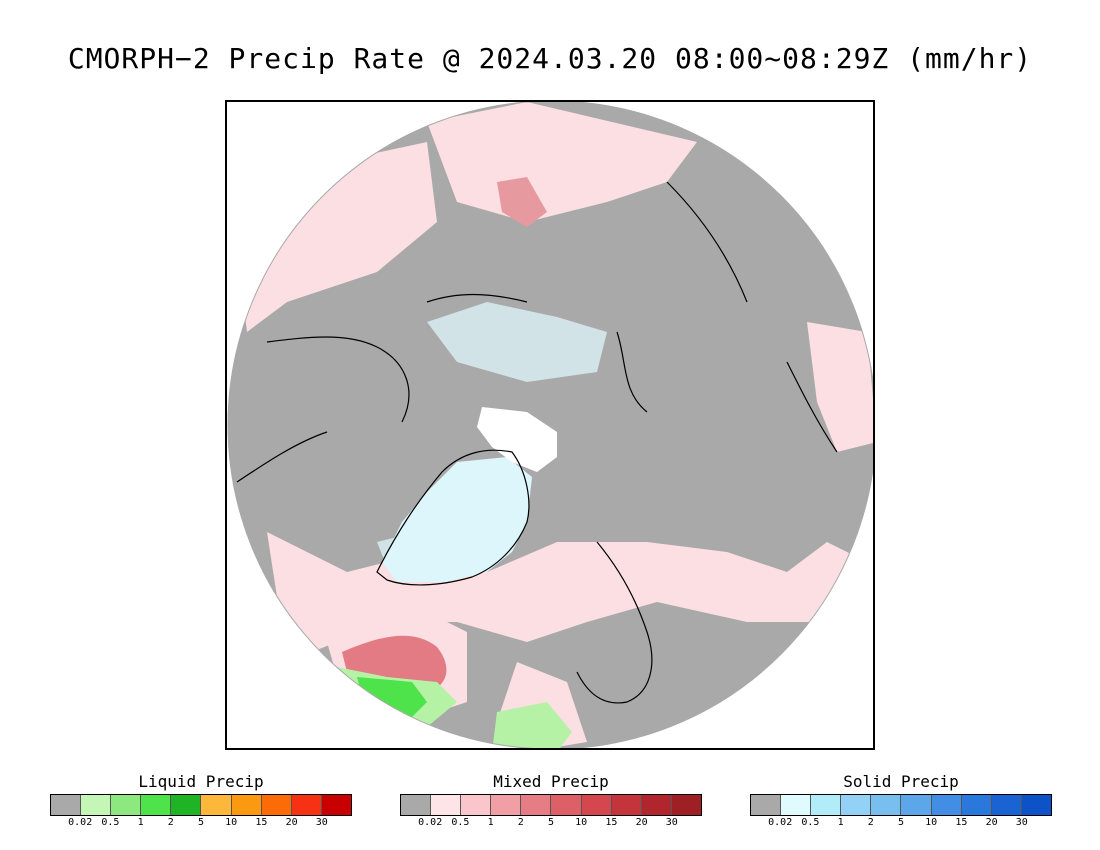 This screenshot has height=850, width=1100. I want to click on greenland-ice, so click(457, 519).